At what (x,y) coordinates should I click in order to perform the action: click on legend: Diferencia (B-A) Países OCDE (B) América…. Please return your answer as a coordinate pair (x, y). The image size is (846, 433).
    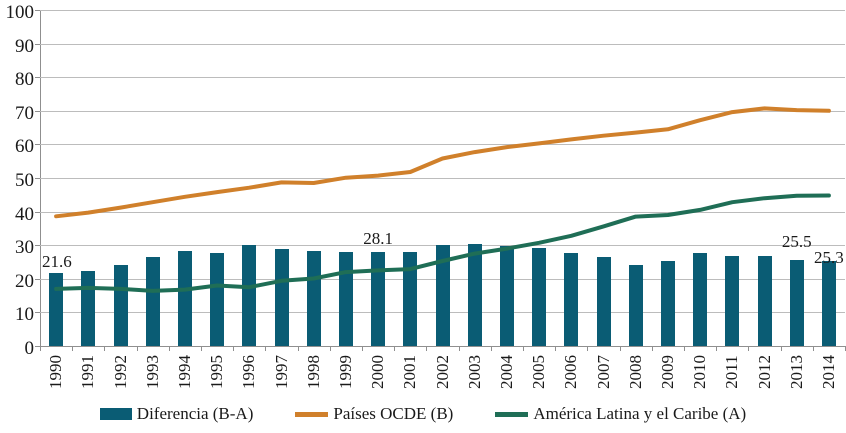
    Looking at the image, I should click on (423, 414).